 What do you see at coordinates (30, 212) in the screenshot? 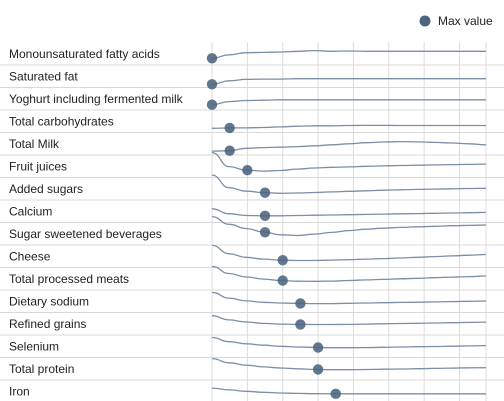
I see `row-label: Calcium` at bounding box center [30, 212].